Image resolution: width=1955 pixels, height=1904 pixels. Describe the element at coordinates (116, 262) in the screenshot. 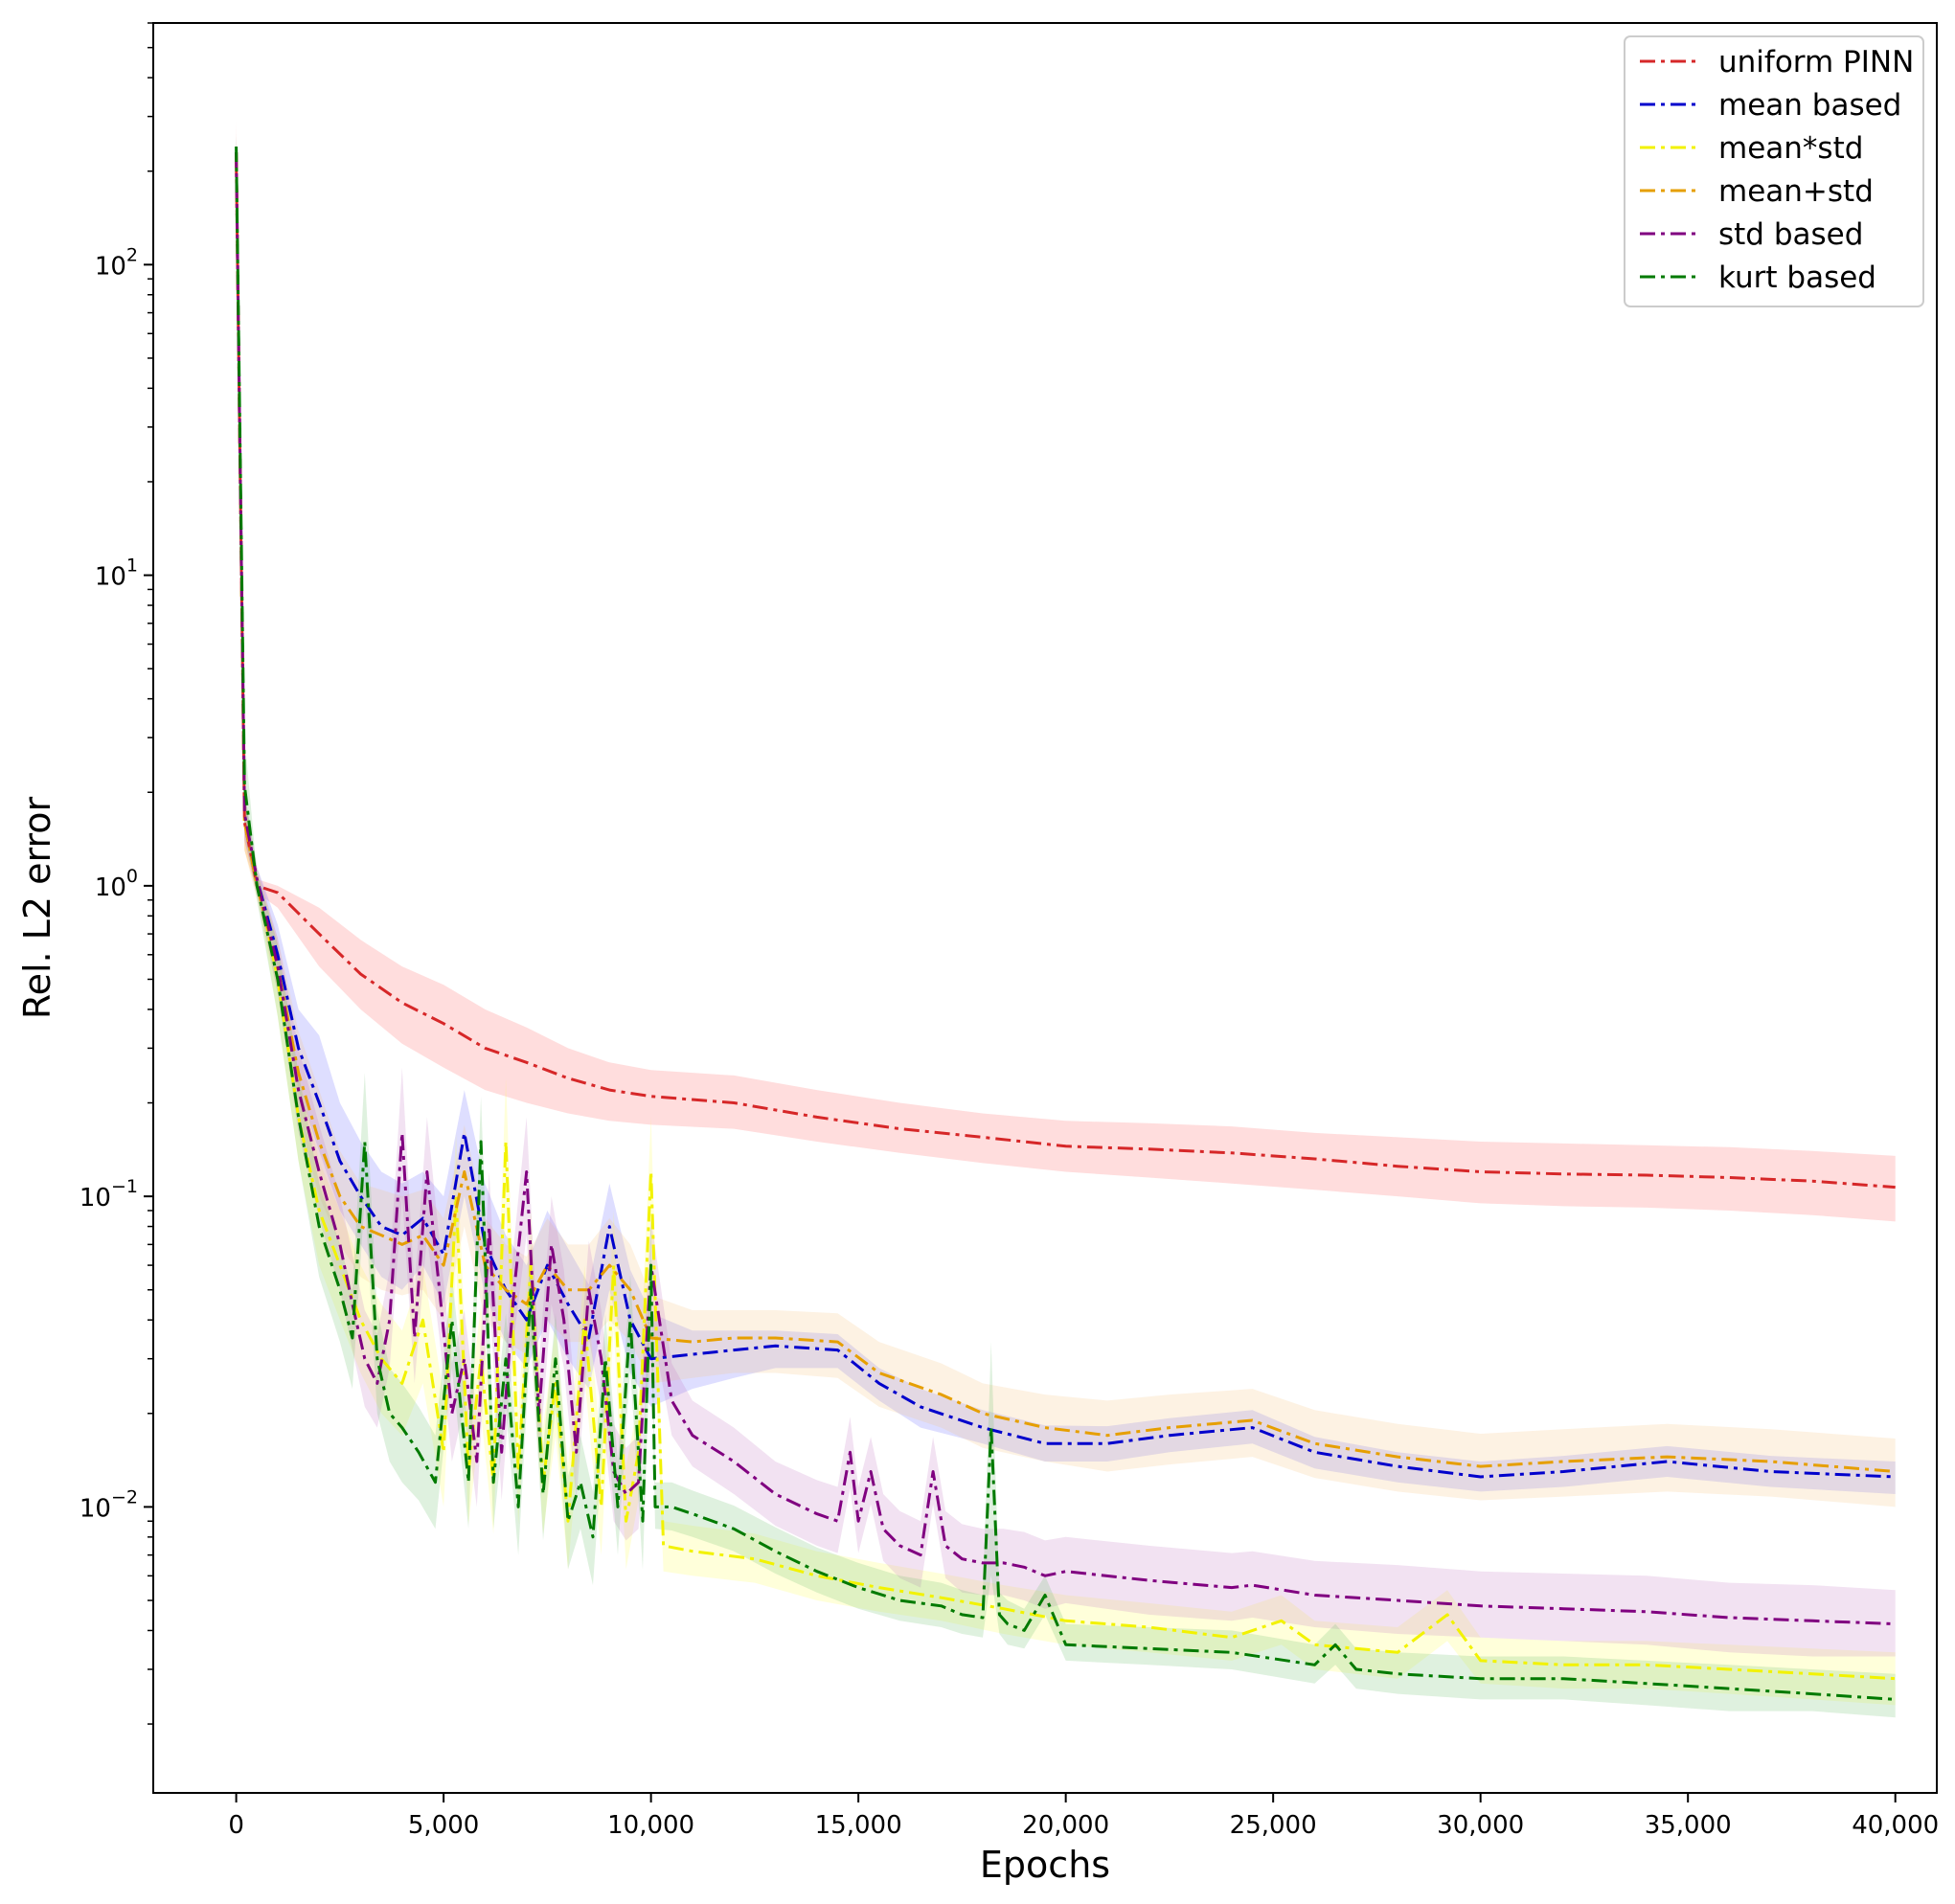

I see `y-tick-label: 10²` at that location.